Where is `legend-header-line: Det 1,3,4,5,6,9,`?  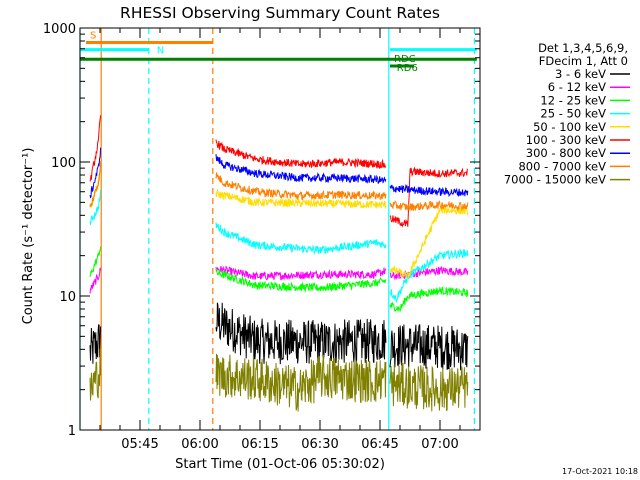 legend-header-line: Det 1,3,4,5,6,9, is located at coordinates (583, 48).